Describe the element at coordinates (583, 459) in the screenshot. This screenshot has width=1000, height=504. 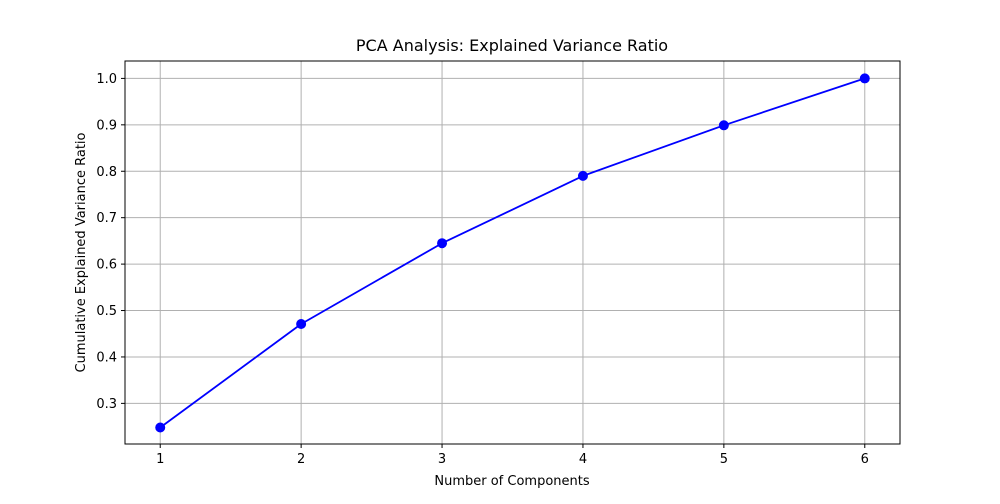
I see `x-tick-label: 4` at that location.